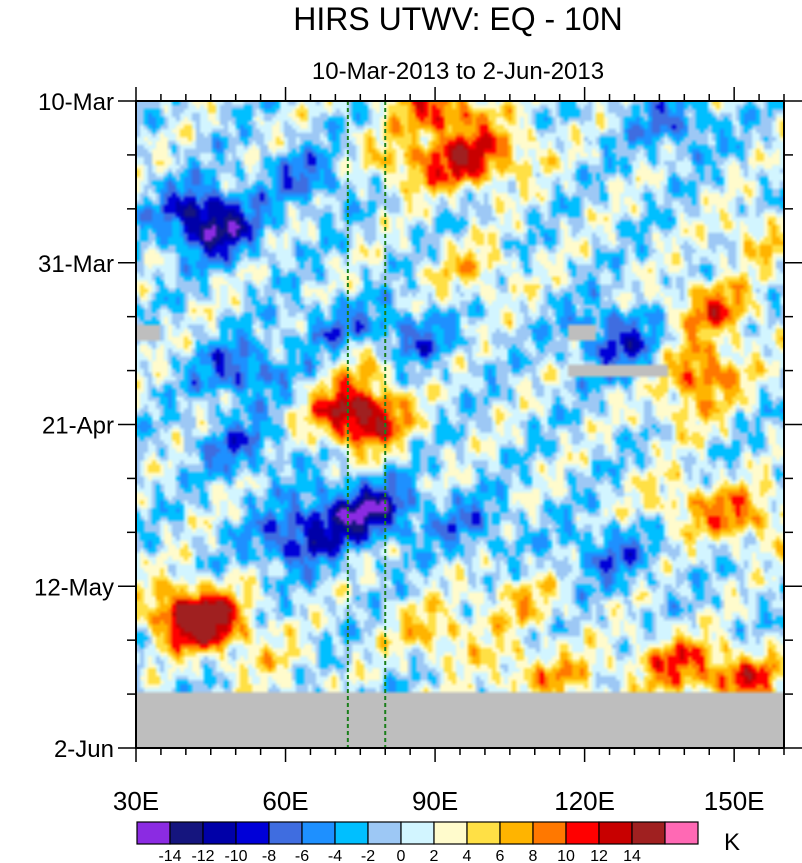  I want to click on chart-title: HIRS UTWV: EQ - 10N, so click(458, 19).